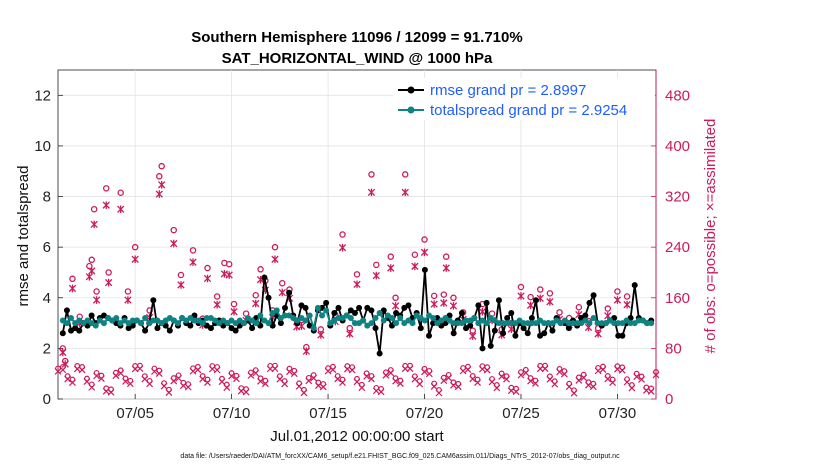 Image resolution: width=830 pixels, height=470 pixels. What do you see at coordinates (618, 413) in the screenshot?
I see `x-tick-label: 07/30` at bounding box center [618, 413].